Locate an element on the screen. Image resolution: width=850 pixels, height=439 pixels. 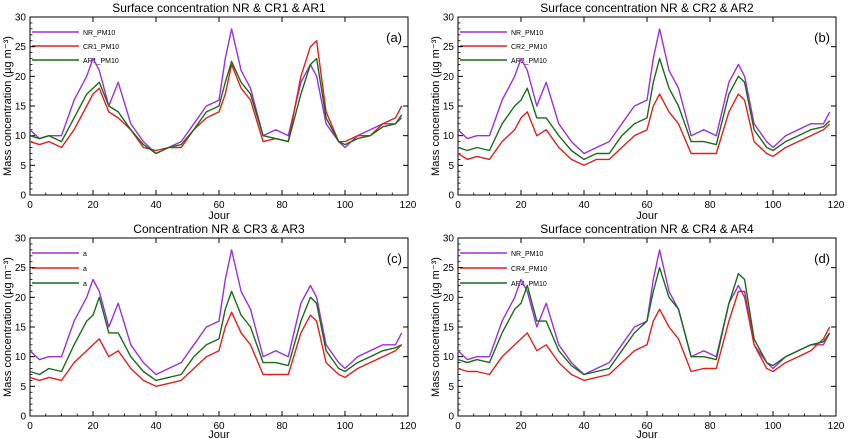
panel-title: Surface concentration NR & CR1 & AR1 is located at coordinates (219, 8).